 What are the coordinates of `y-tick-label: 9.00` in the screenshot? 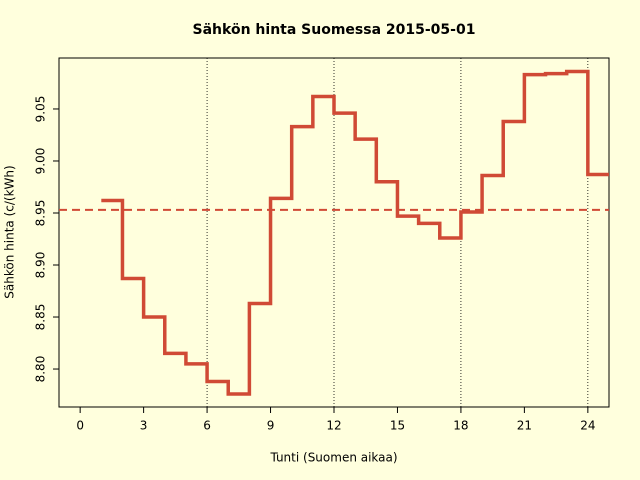 It's located at (41, 161).